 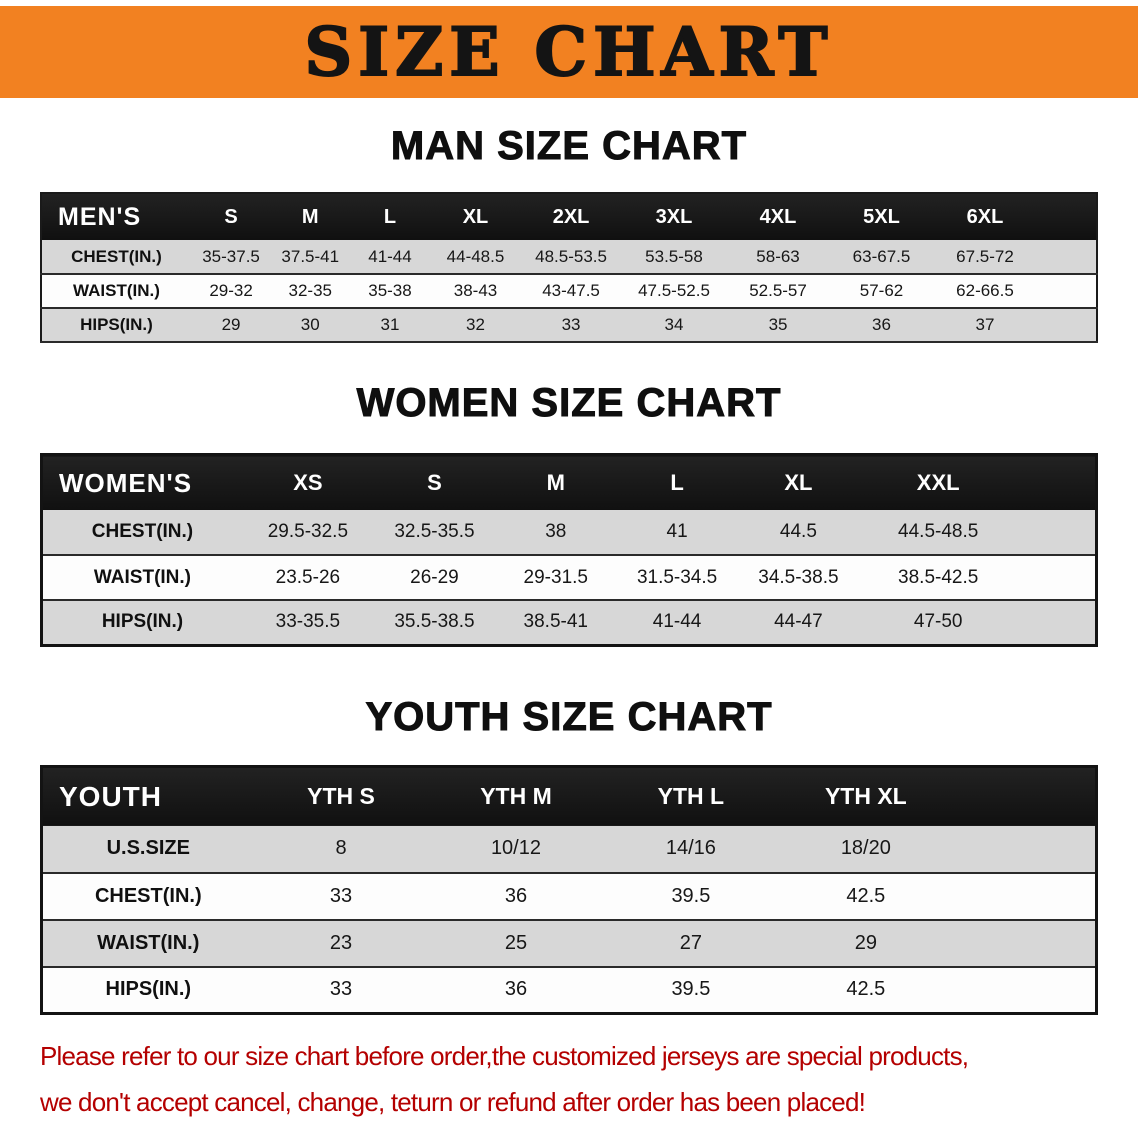 I want to click on column-header: YTH XL, so click(x=866, y=796).